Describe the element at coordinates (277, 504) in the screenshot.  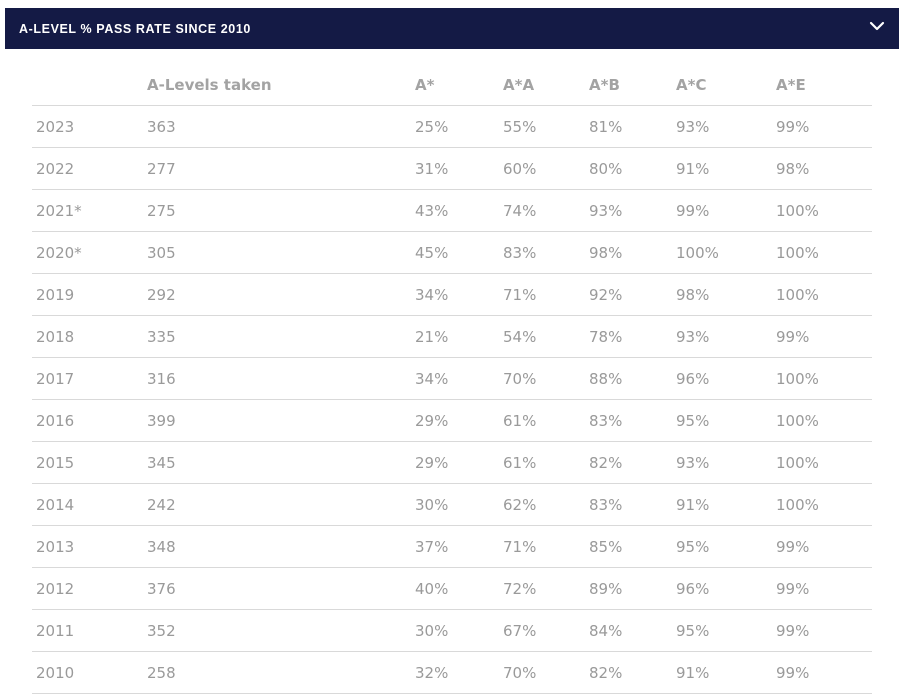
I see `cell-levels-taken: 242` at that location.